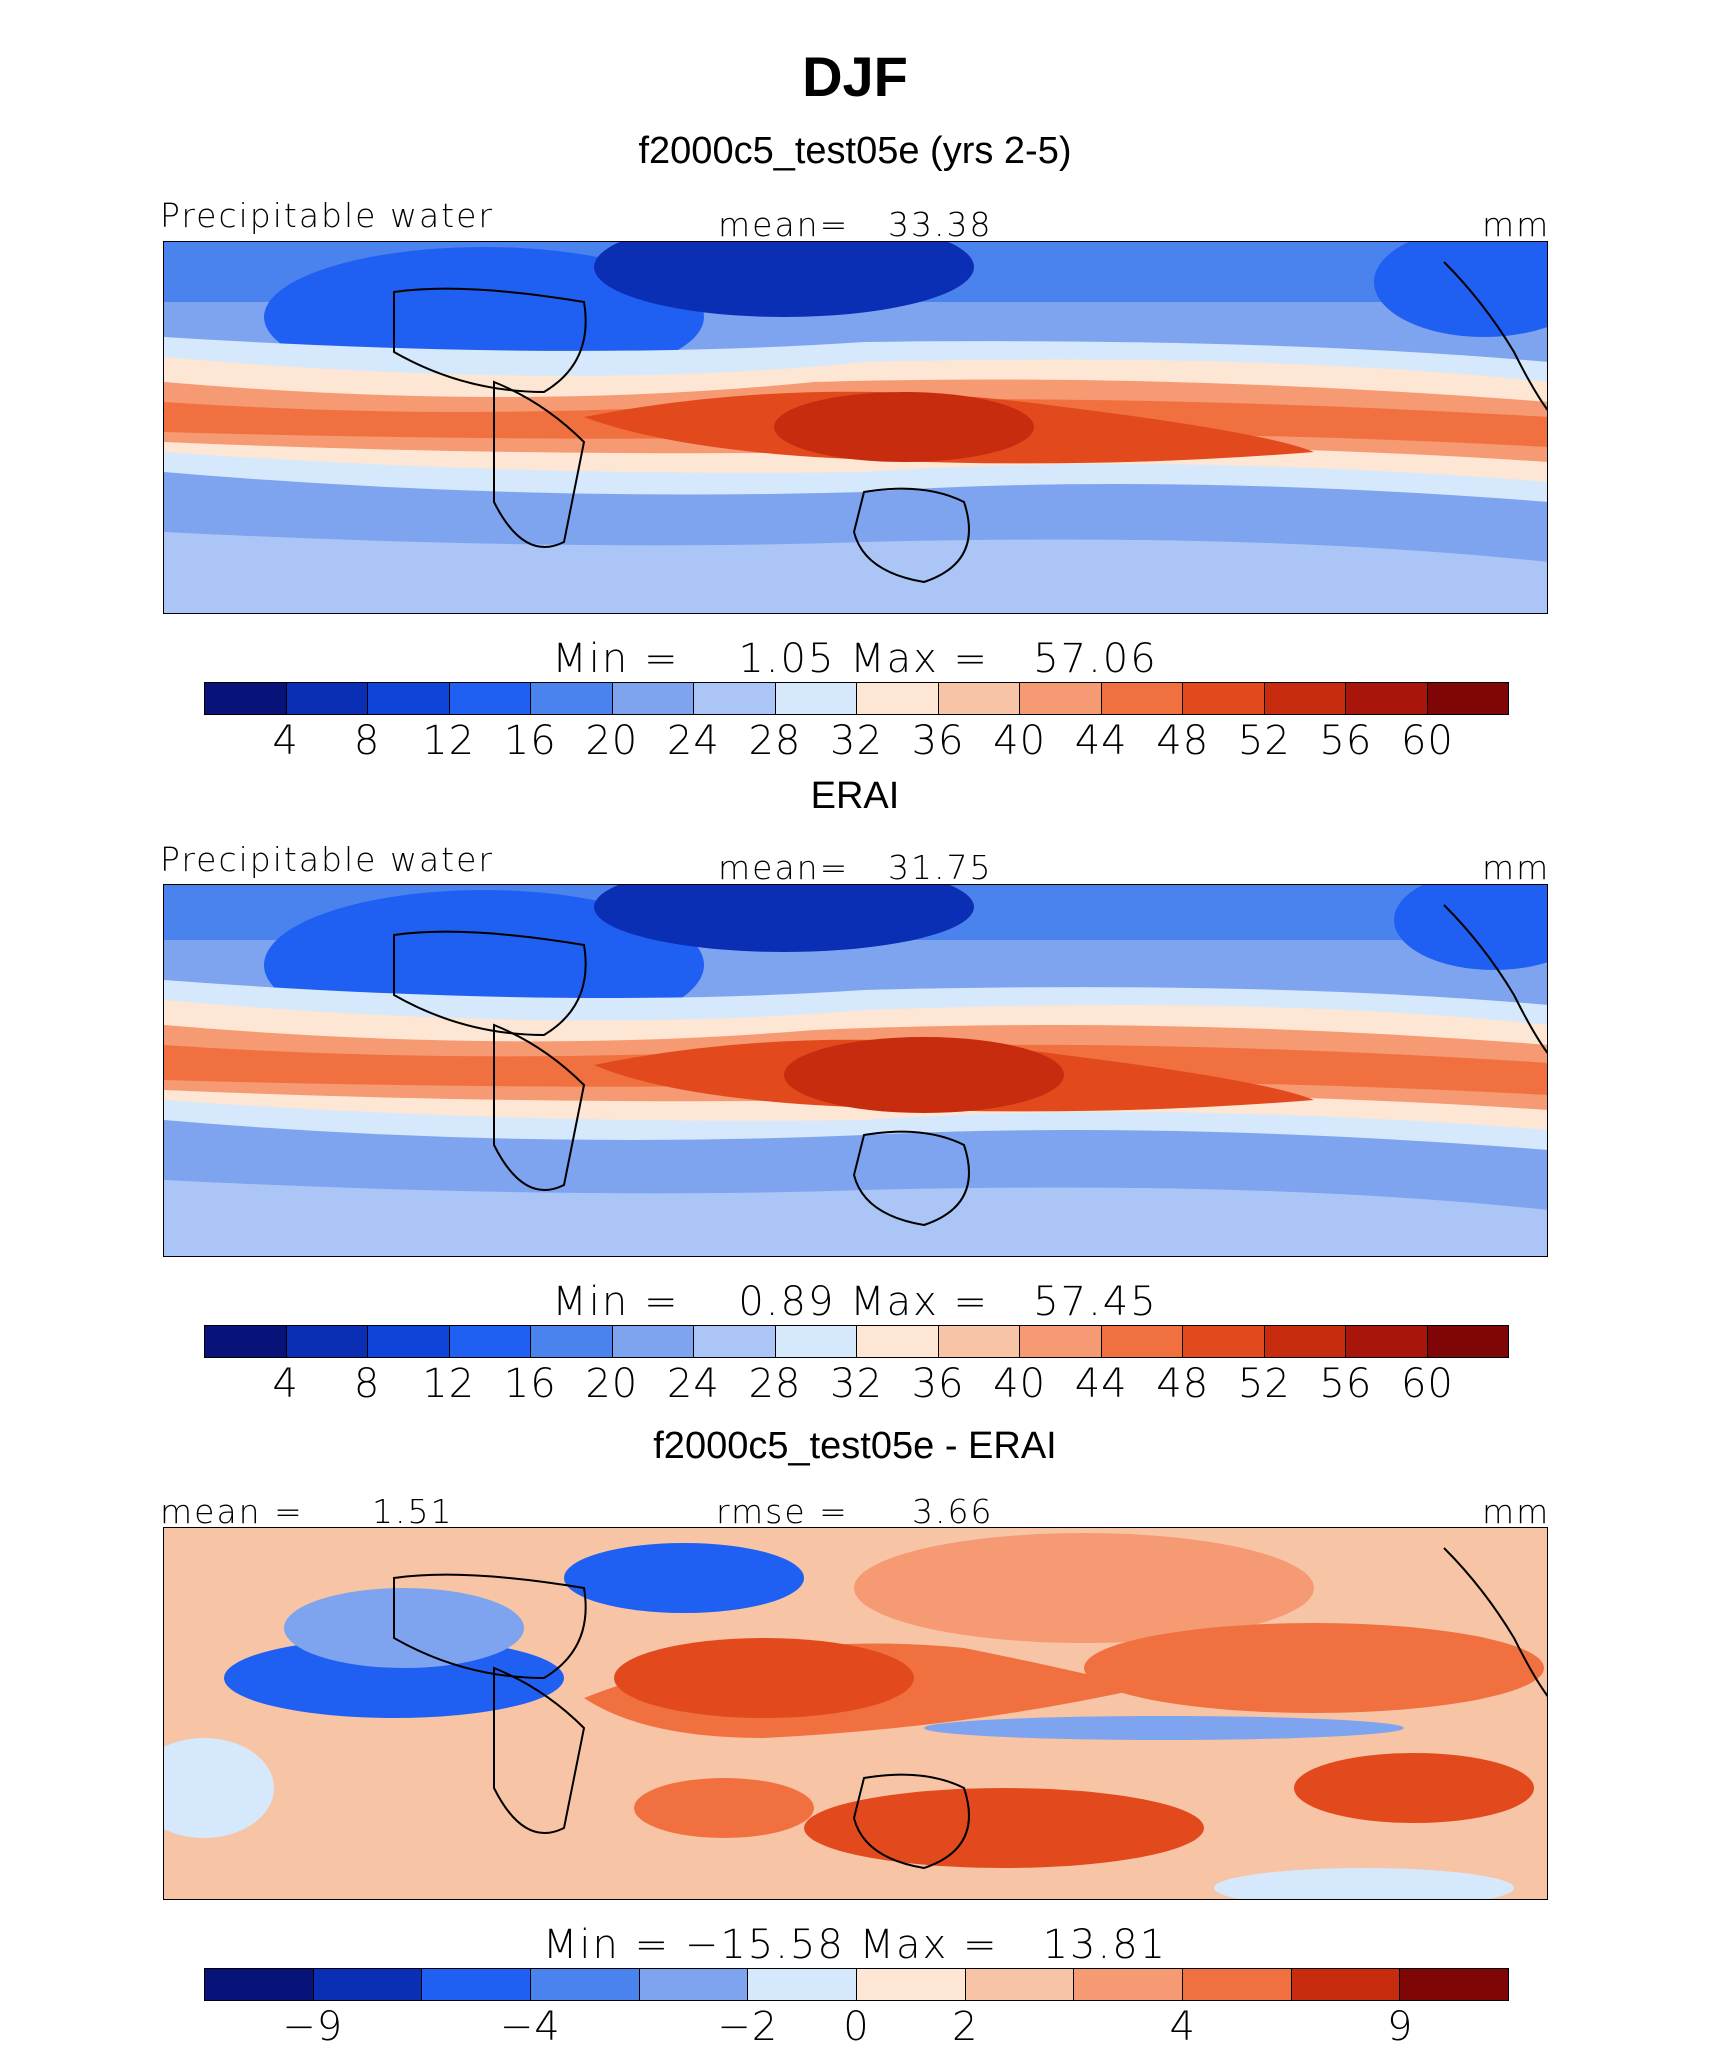  Describe the element at coordinates (855, 1945) in the screenshot. I see `panel3-minmax: Min = −15.58 Max = 13.81` at that location.